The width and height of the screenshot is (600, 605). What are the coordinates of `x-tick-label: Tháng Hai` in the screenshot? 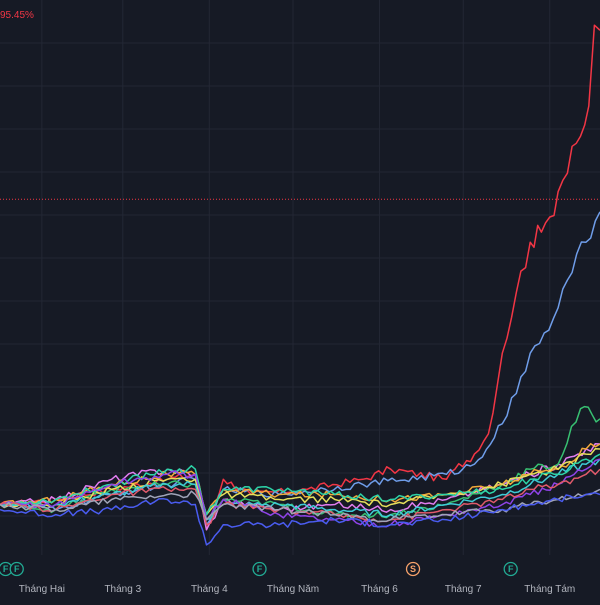 It's located at (42, 589).